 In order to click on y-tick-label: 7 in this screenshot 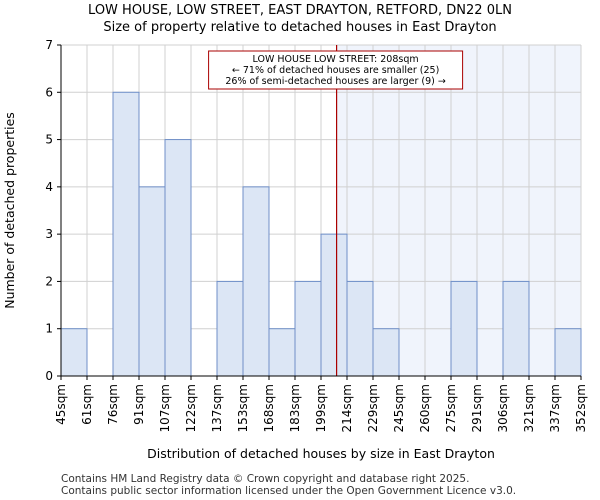, I will do `click(49, 45)`.